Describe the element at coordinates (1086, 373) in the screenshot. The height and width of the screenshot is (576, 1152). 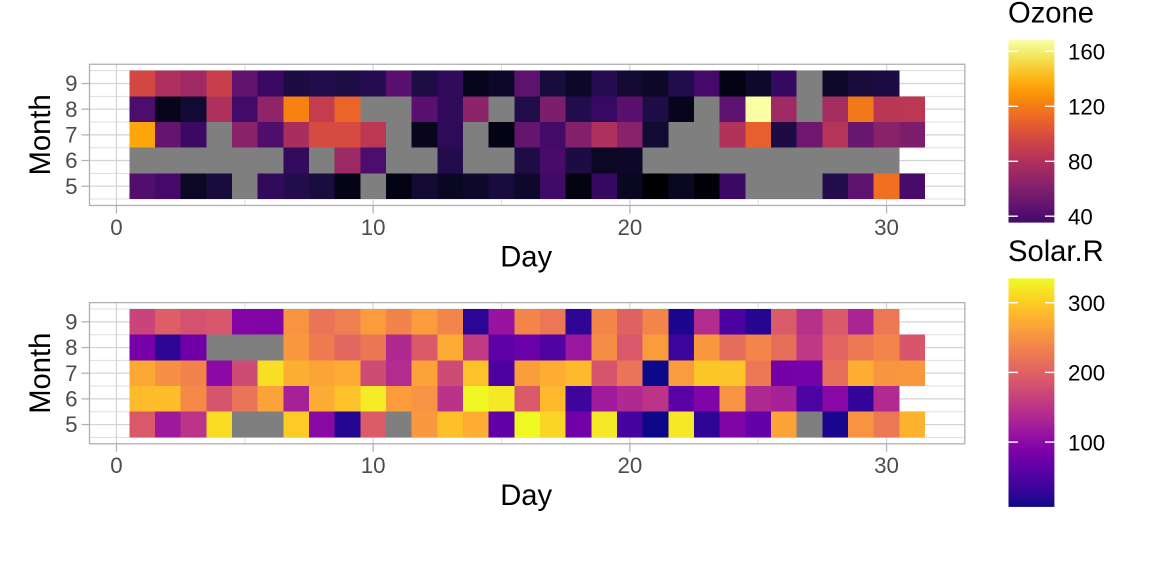
I see `svg-text: 200` at that location.